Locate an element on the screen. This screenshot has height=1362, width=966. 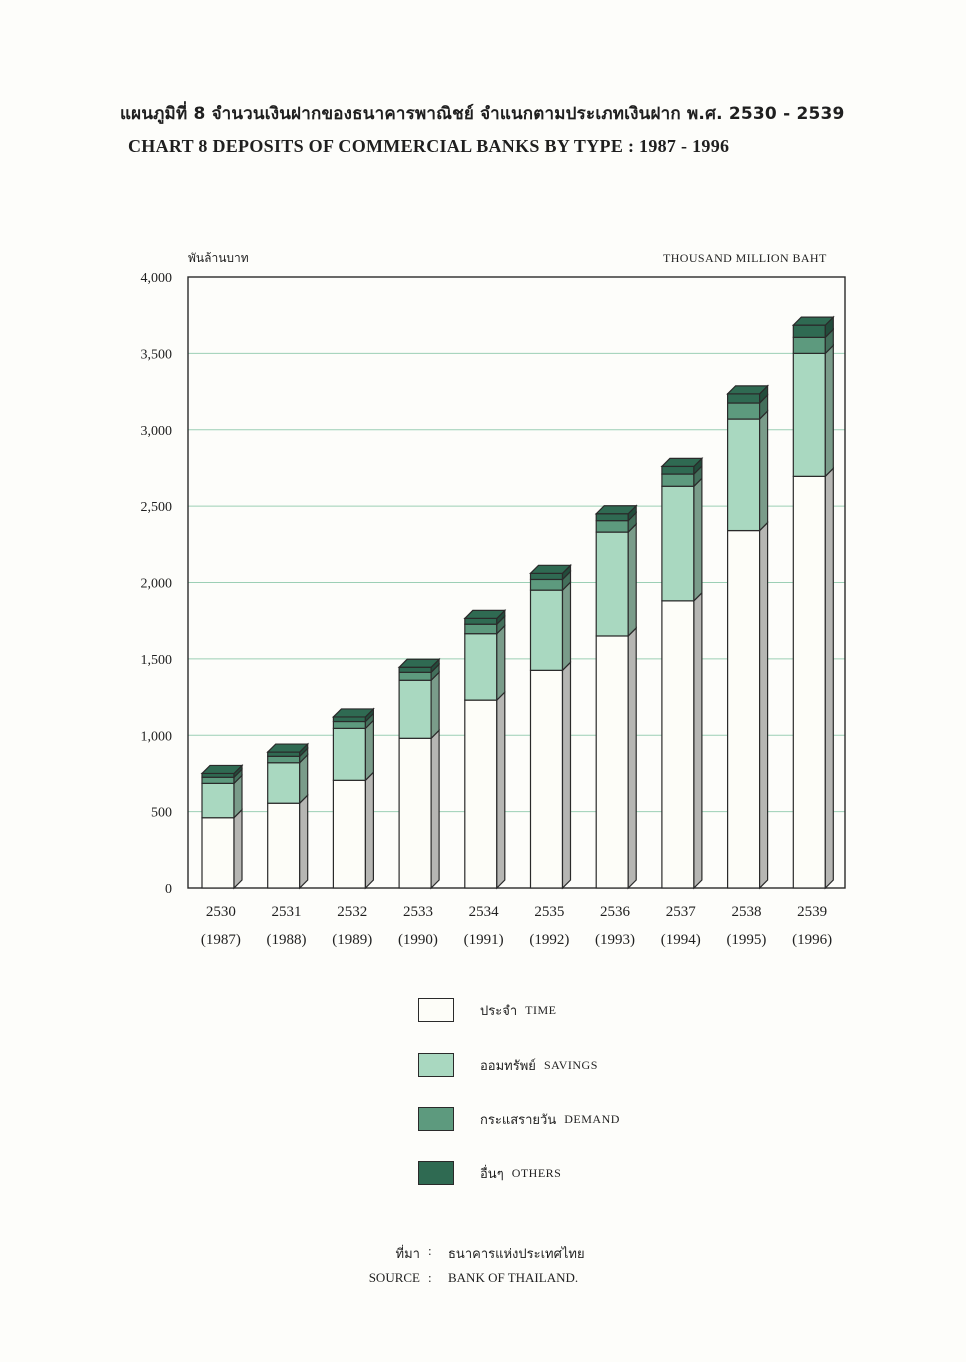
x-tick-label: 2533 is located at coordinates (418, 912).